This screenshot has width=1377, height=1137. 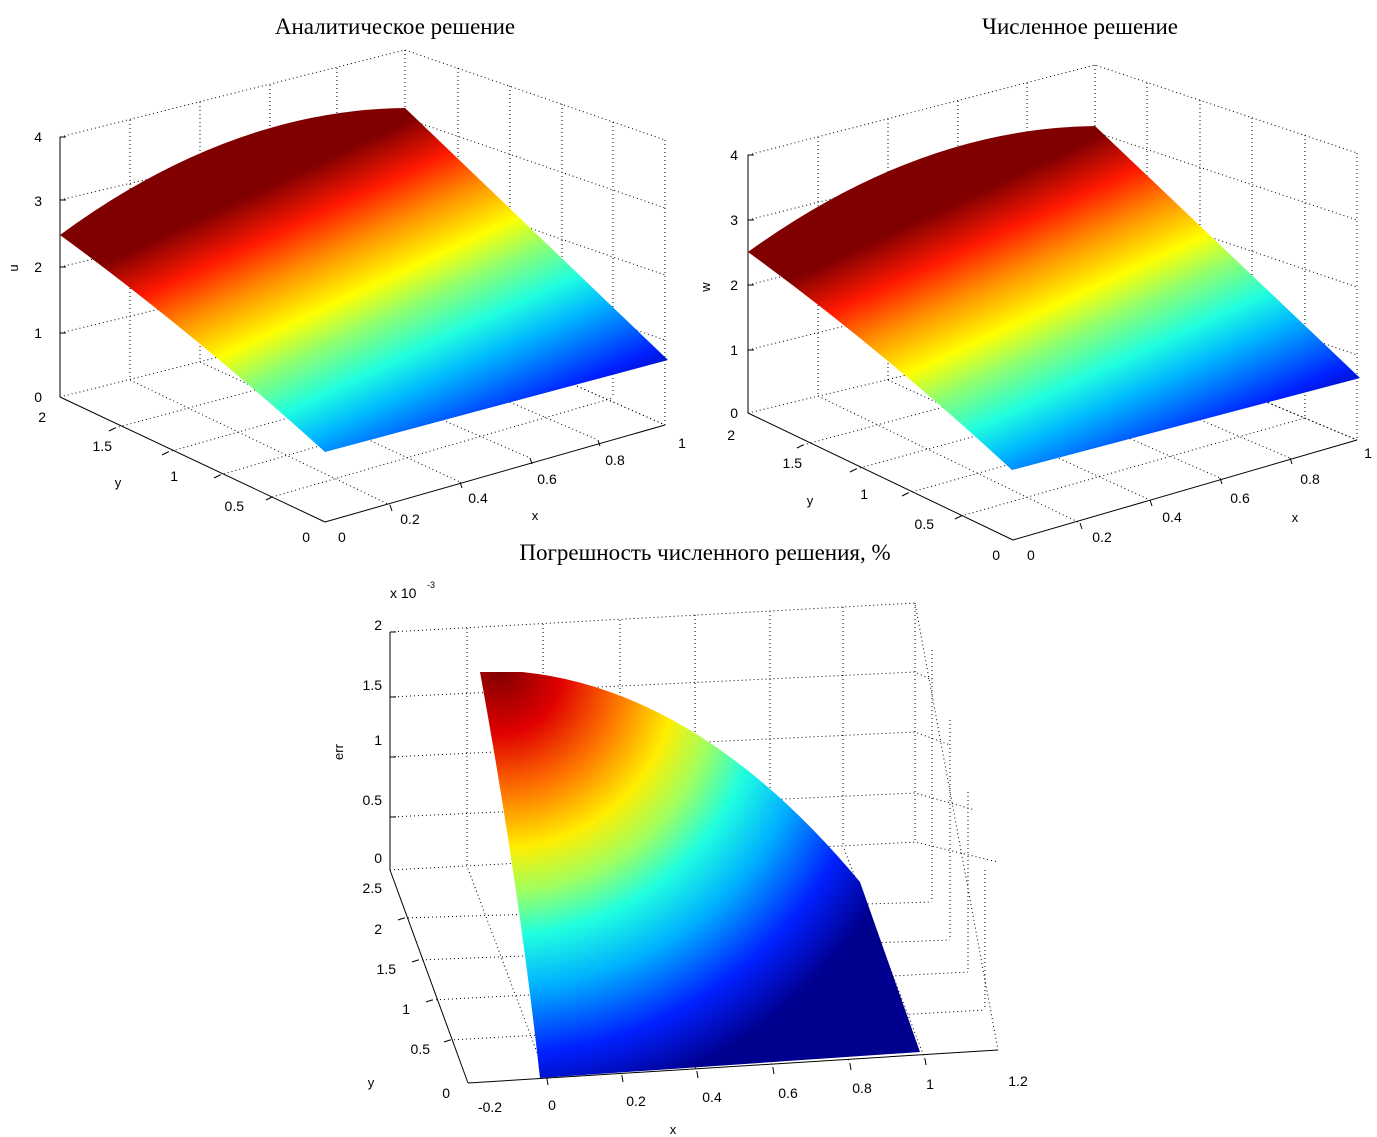 What do you see at coordinates (1018, 1081) in the screenshot?
I see `x-tick-label: 1.2` at bounding box center [1018, 1081].